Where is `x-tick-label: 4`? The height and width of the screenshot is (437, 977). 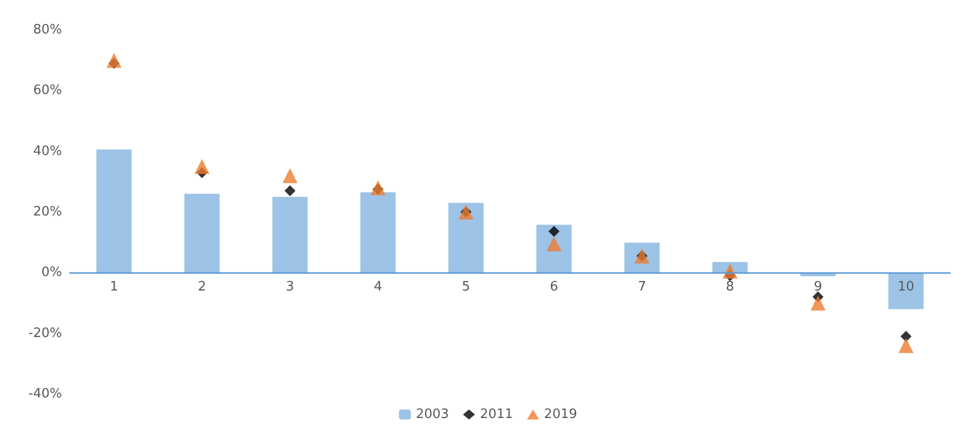
x-tick-label: 4 is located at coordinates (378, 287).